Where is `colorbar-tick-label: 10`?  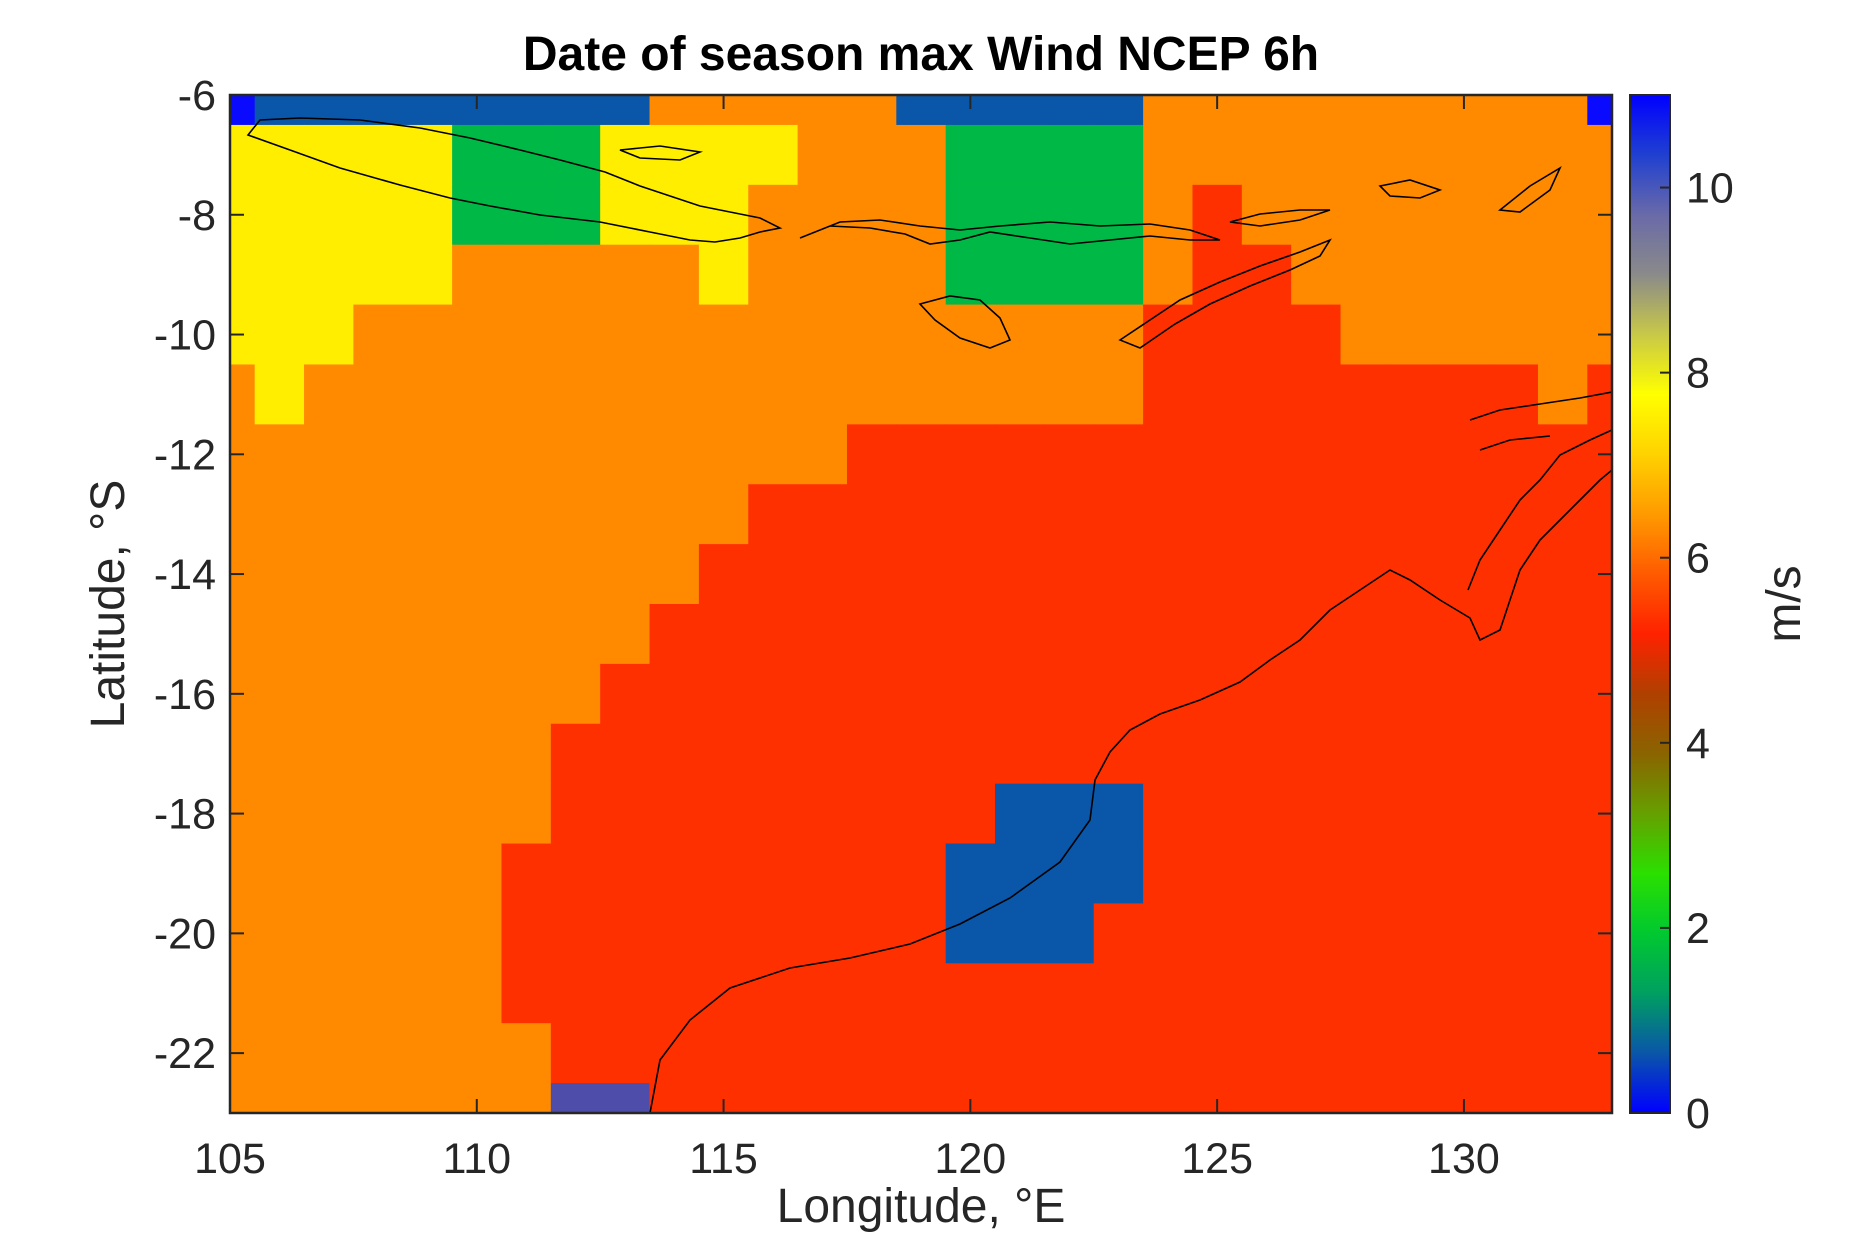
colorbar-tick-label: 10 is located at coordinates (1710, 189).